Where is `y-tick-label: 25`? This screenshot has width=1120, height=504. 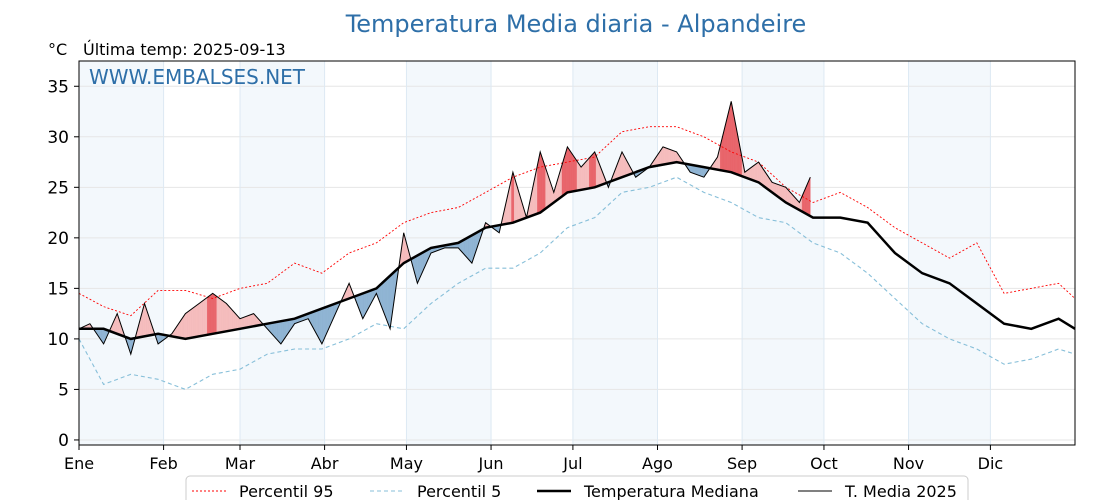
y-tick-label: 25 is located at coordinates (58, 188).